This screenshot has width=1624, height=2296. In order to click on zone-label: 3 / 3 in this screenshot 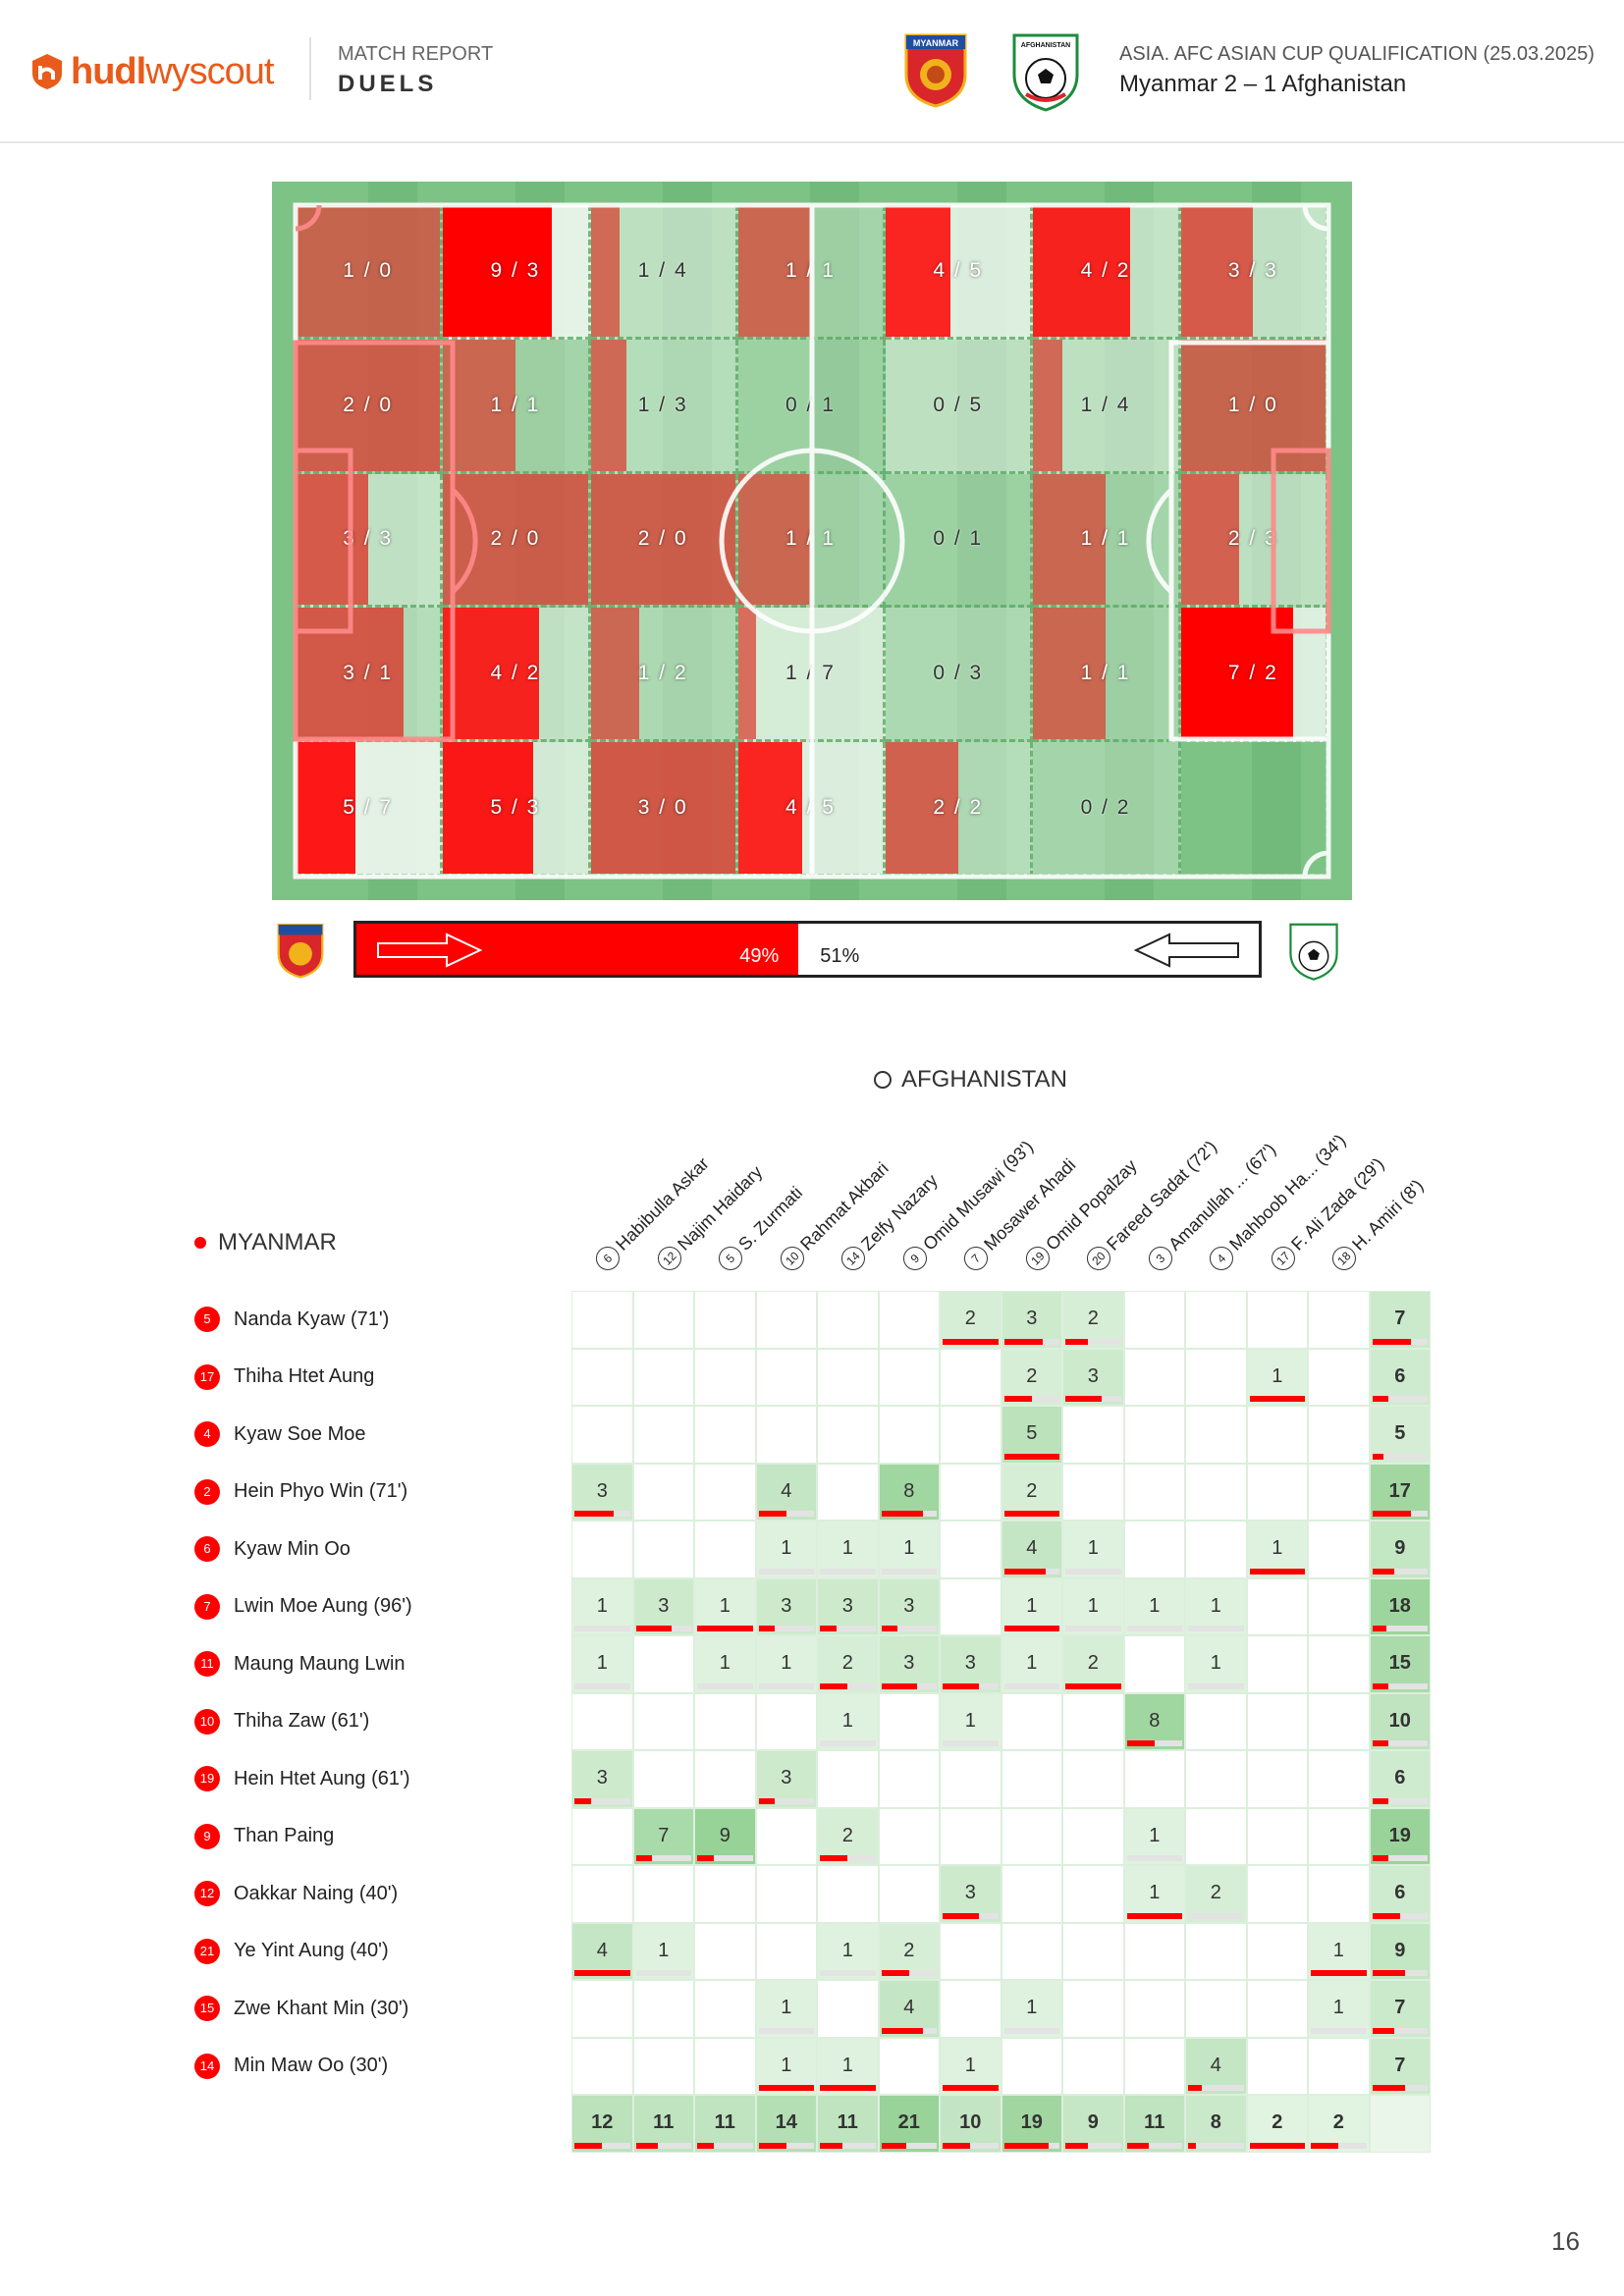, I will do `click(368, 539)`.